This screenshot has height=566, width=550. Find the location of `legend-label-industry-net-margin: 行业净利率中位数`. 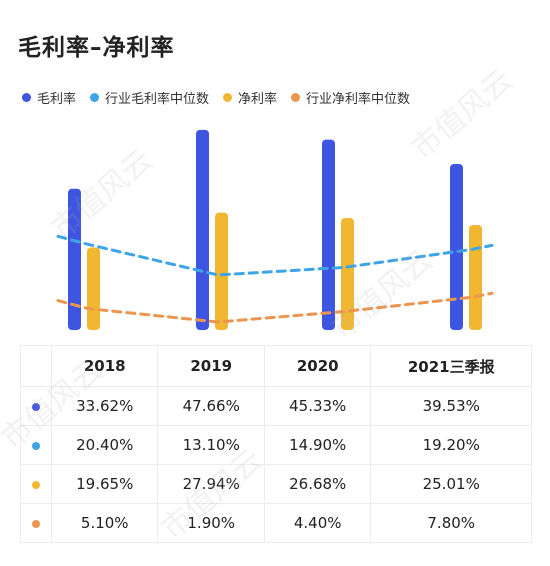

legend-label-industry-net-margin: 行业净利率中位数 is located at coordinates (358, 99).